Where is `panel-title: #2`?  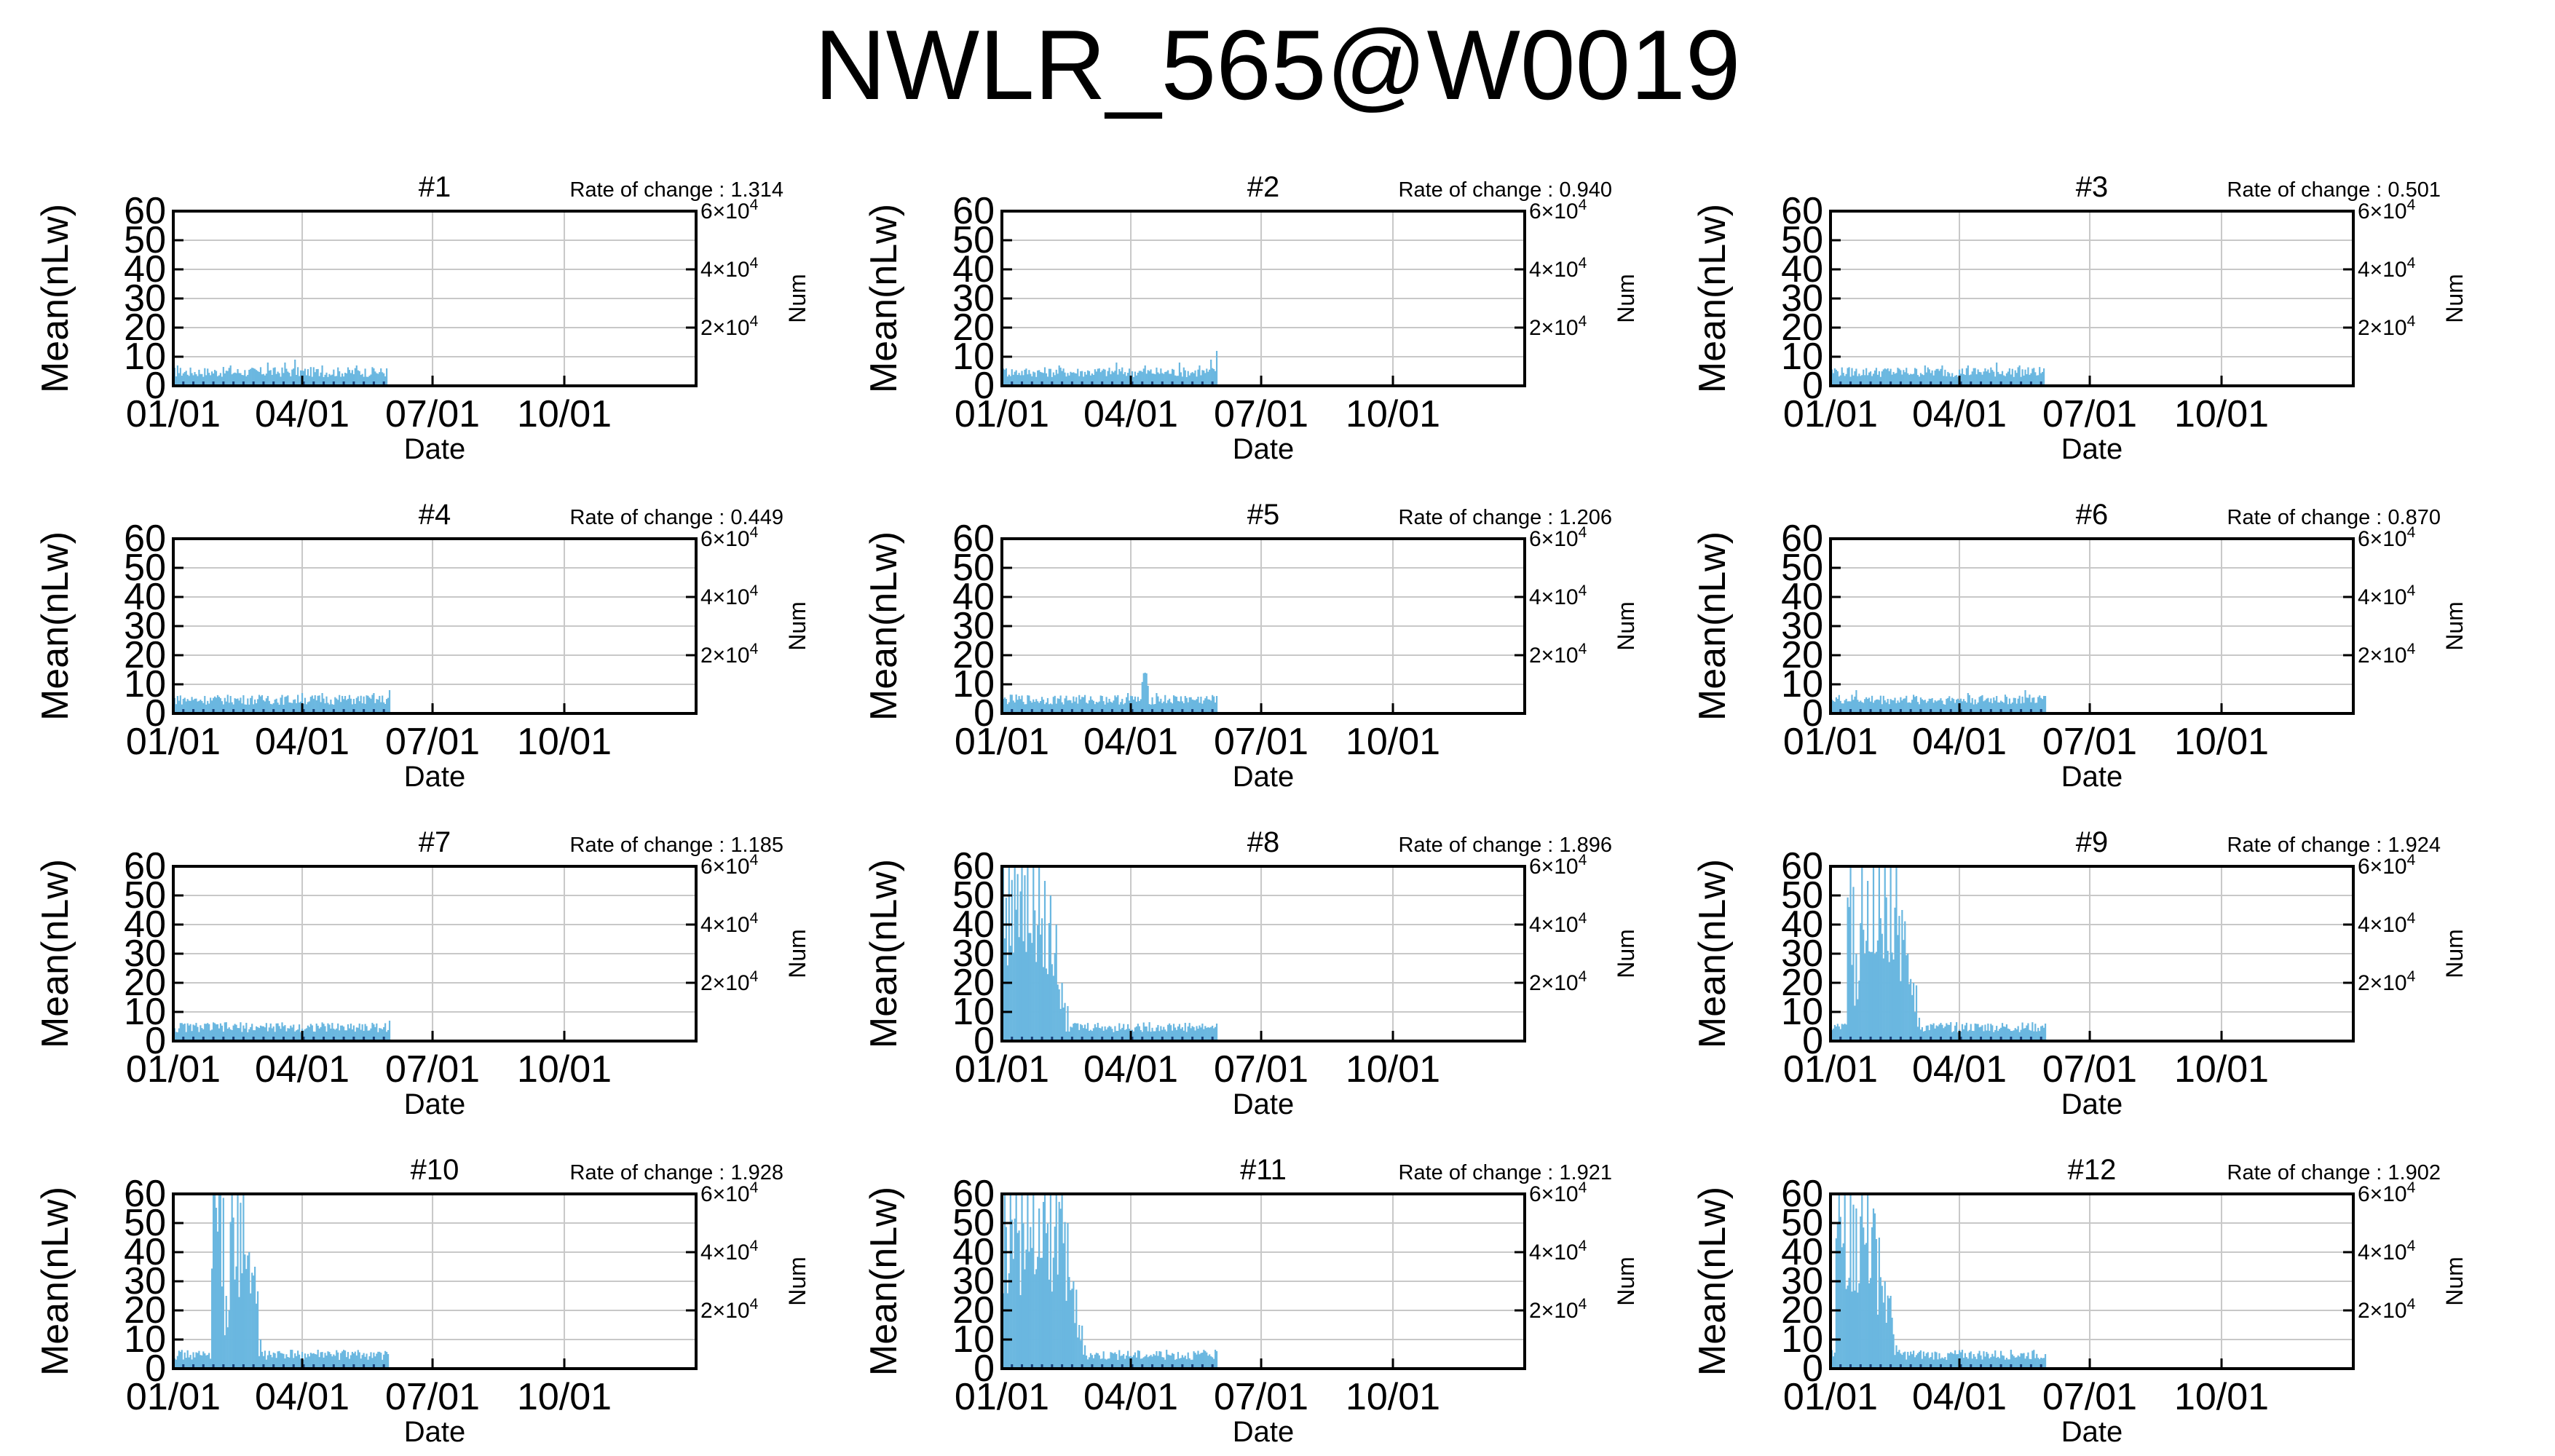
panel-title: #2 is located at coordinates (1263, 187).